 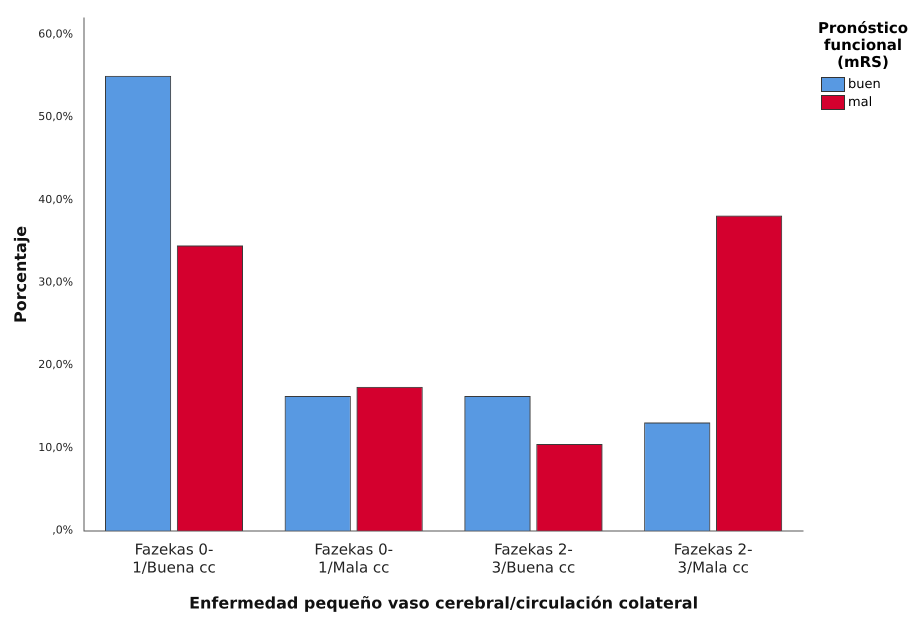 I want to click on y-tick-label: 50,0%, so click(x=56, y=117).